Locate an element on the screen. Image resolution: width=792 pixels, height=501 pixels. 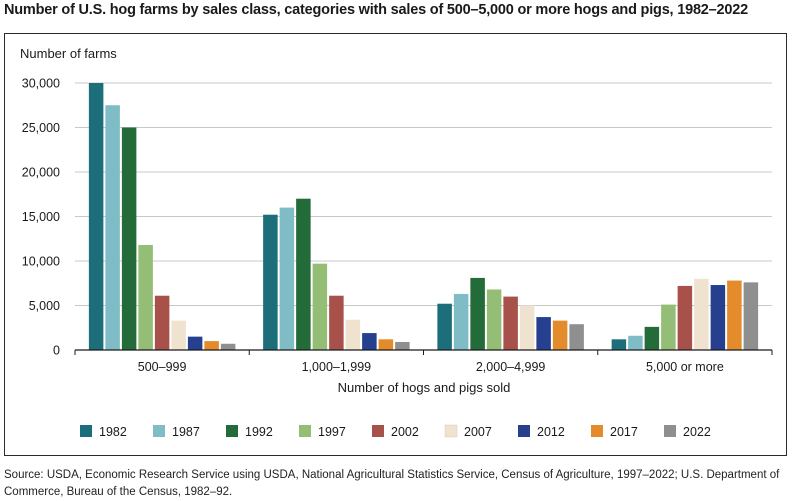
legend-label-1997: 1997 is located at coordinates (332, 432).